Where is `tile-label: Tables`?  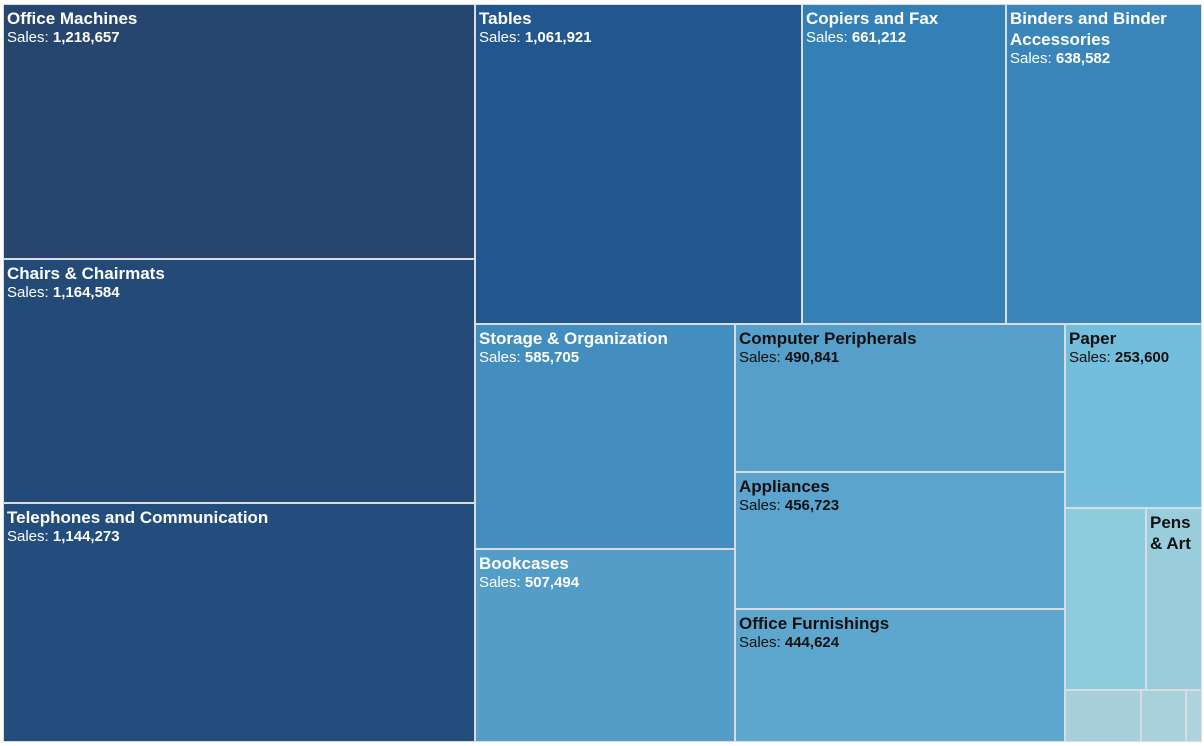
tile-label: Tables is located at coordinates (505, 18).